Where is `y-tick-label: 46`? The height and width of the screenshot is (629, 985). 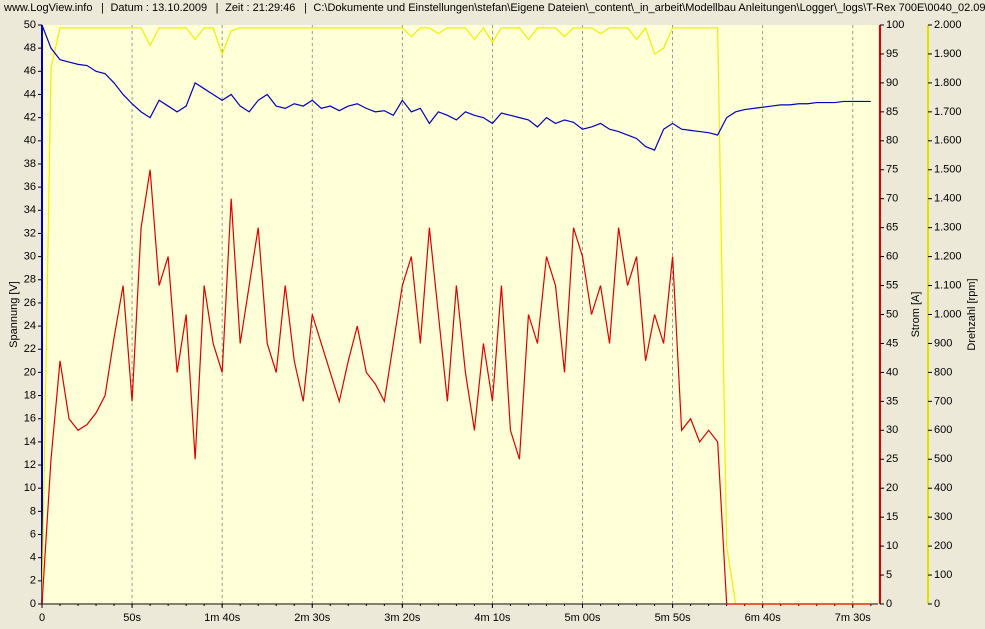
y-tick-label: 46 is located at coordinates (30, 71).